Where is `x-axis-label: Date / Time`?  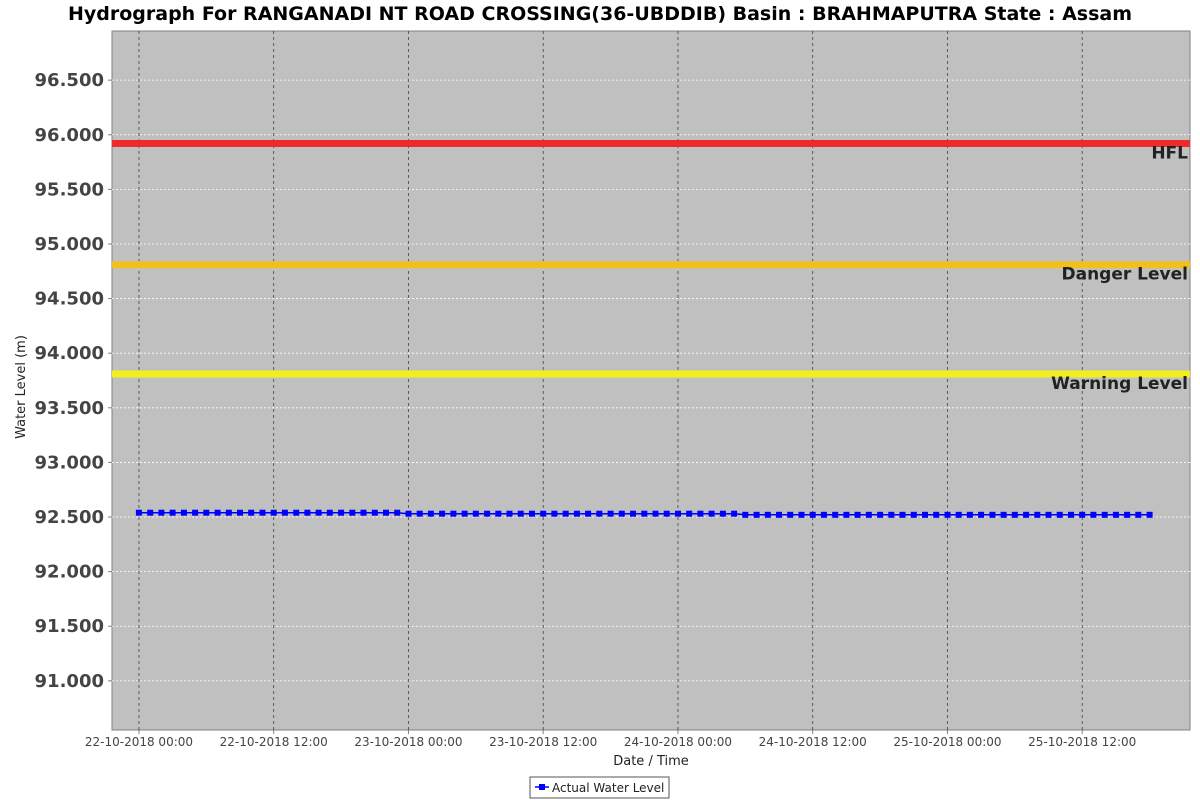 x-axis-label: Date / Time is located at coordinates (651, 761).